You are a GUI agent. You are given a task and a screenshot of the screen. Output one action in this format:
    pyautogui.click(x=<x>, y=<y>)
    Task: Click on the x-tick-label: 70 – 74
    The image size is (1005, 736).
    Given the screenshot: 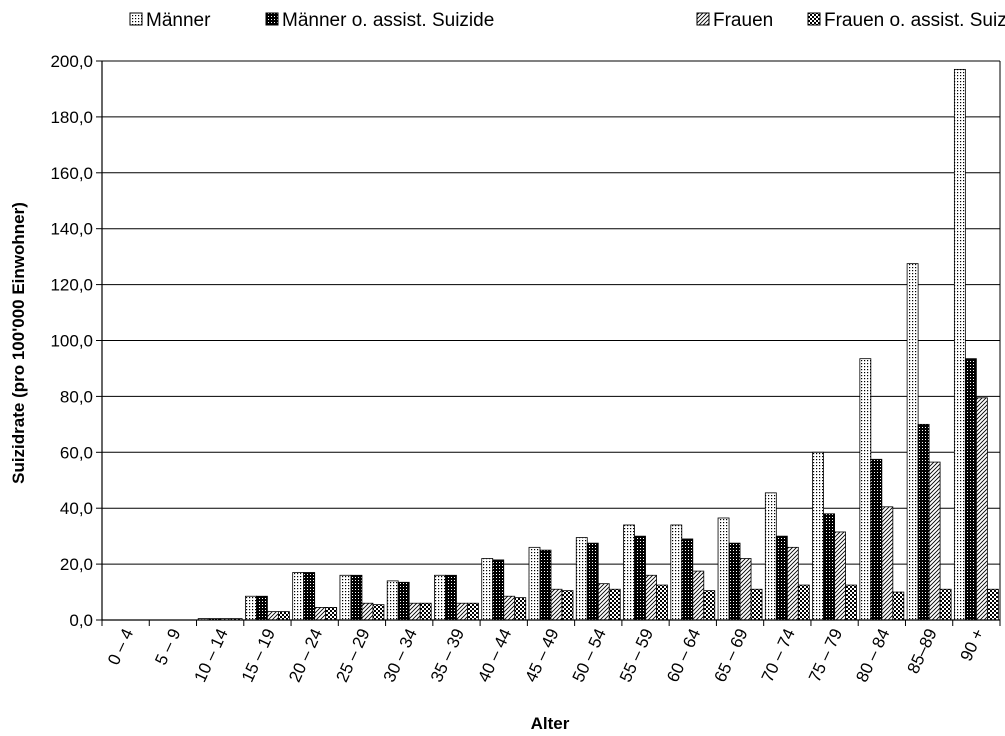 What is the action you would take?
    pyautogui.click(x=778, y=655)
    